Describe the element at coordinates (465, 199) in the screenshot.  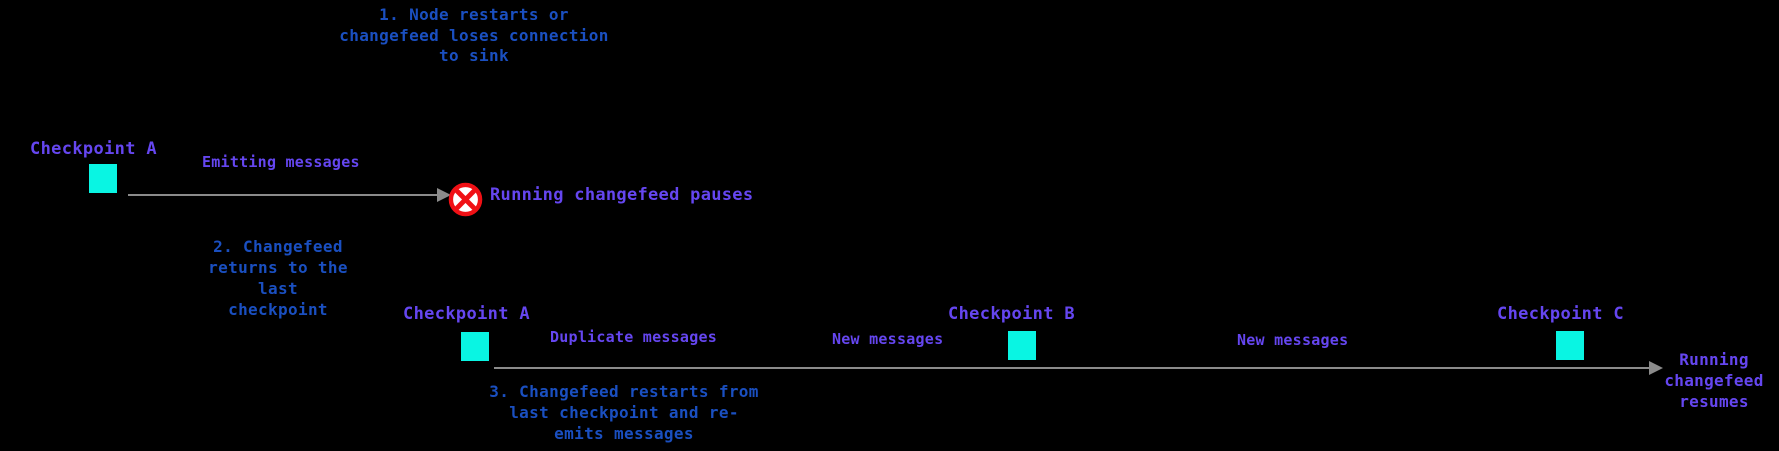
I see `changefeed-pause-icon` at that location.